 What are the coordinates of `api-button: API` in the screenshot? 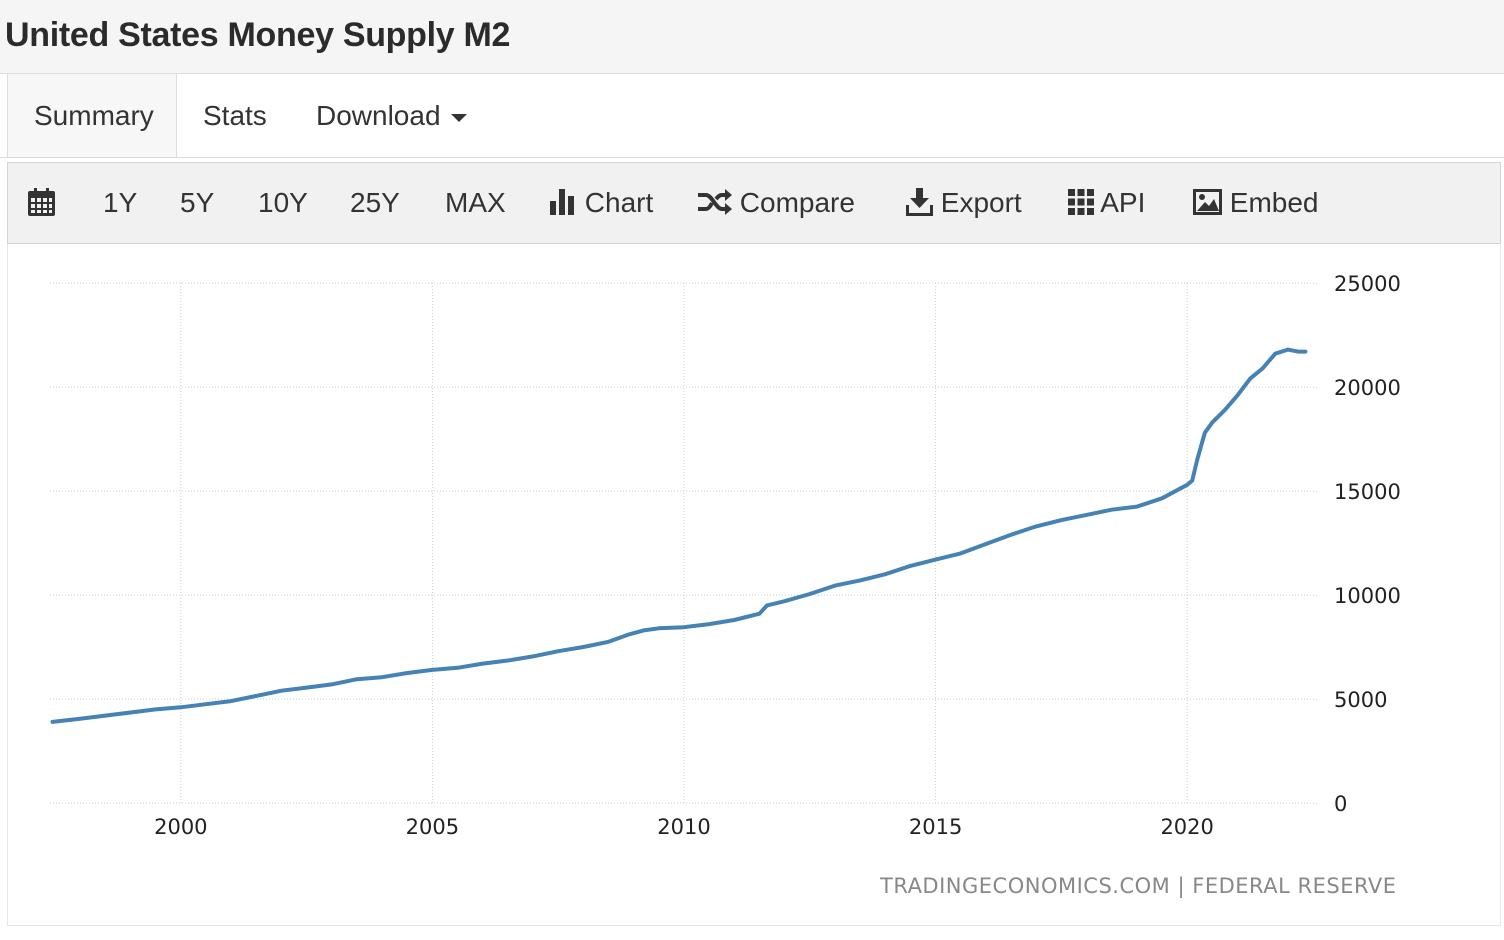 It's located at (1106, 203).